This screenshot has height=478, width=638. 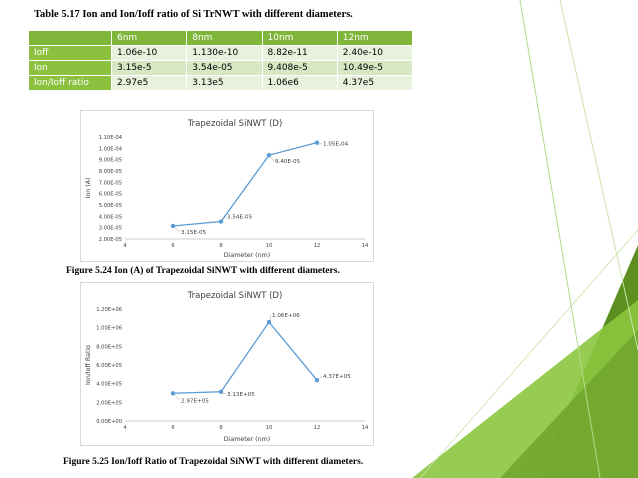 I want to click on data-label: 1.06E+06, so click(x=286, y=316).